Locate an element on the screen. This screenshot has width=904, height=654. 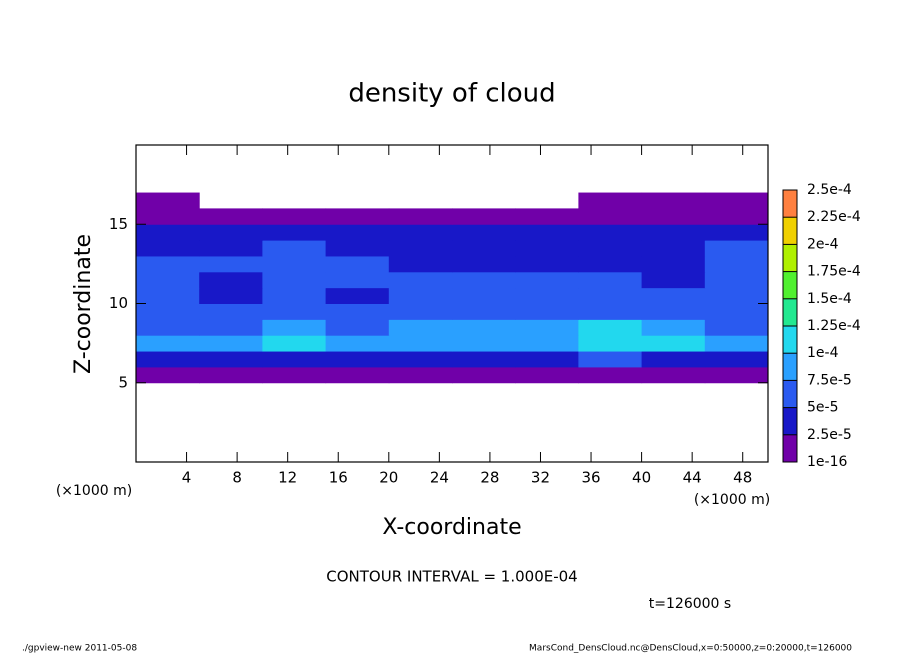
x-tick-label: 44 is located at coordinates (692, 478).